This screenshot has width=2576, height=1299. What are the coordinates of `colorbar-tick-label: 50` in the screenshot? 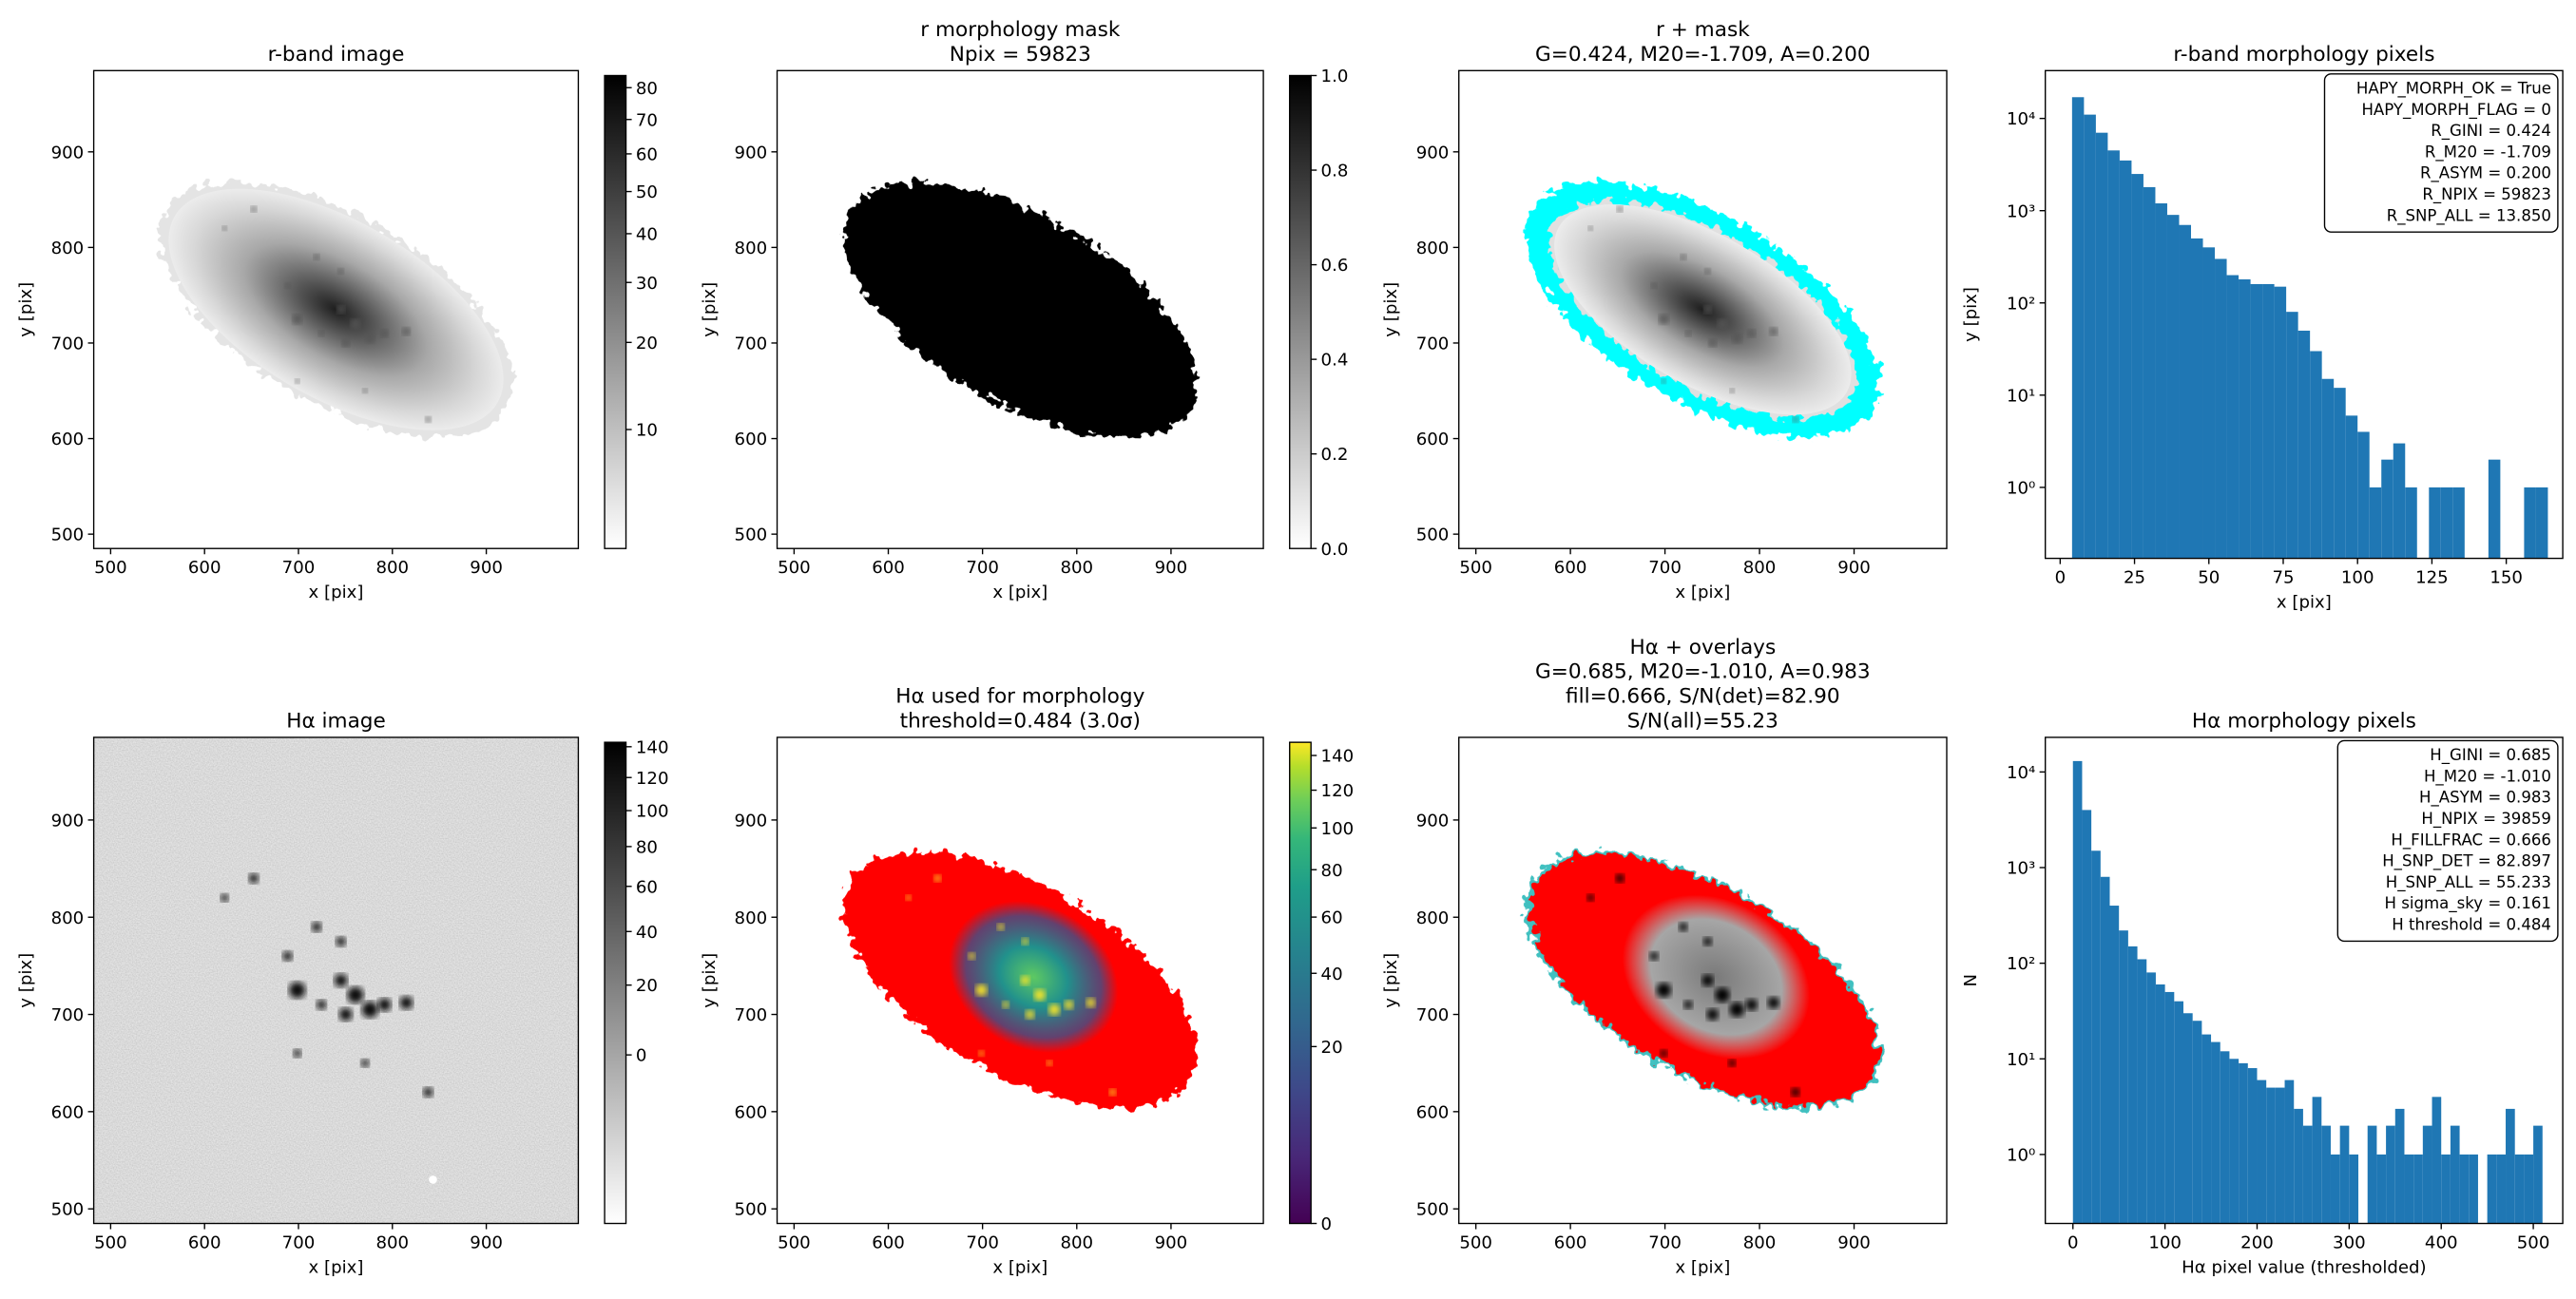 It's located at (647, 192).